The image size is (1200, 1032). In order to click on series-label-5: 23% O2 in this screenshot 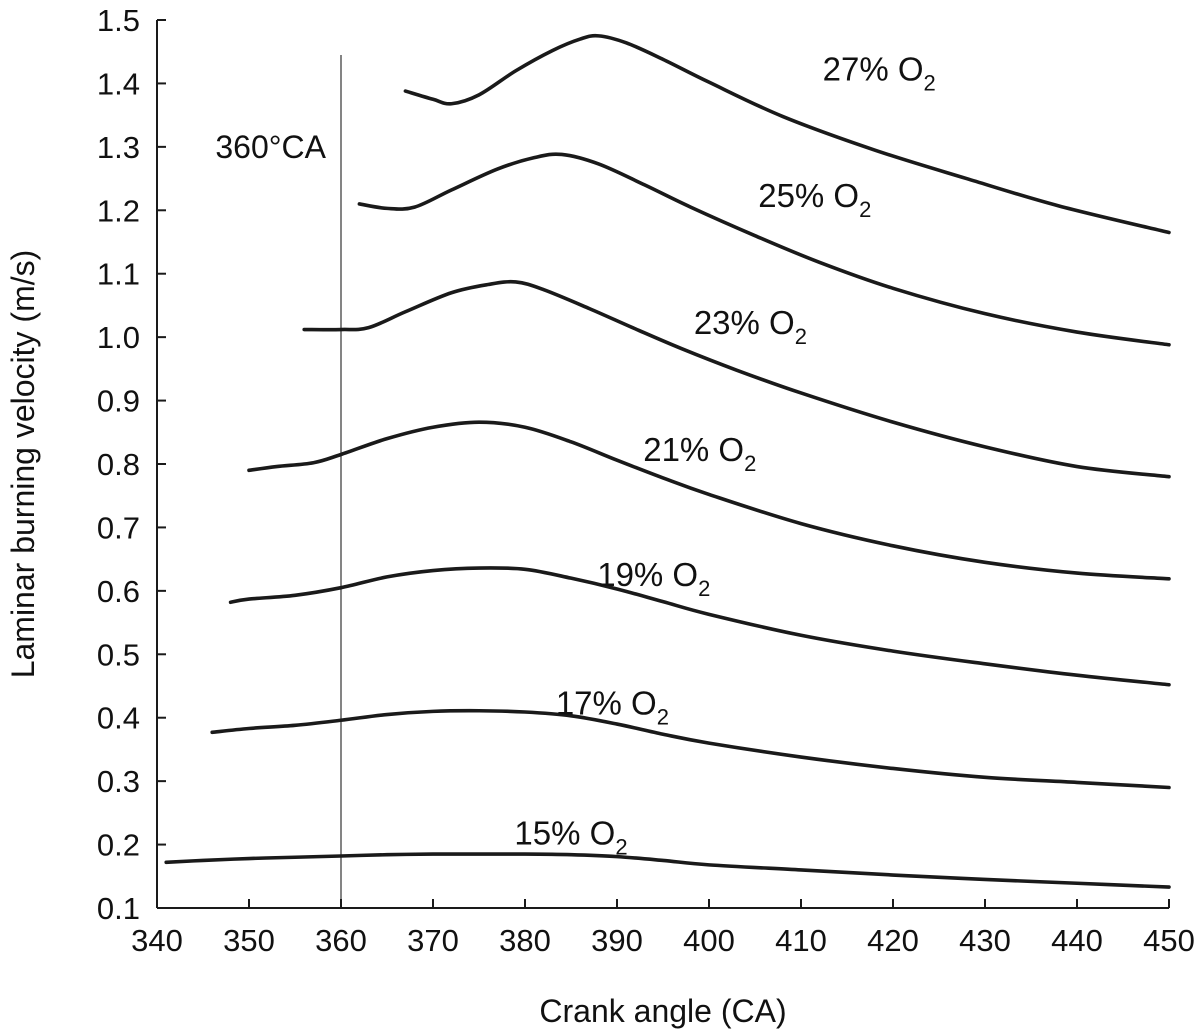, I will do `click(750, 326)`.